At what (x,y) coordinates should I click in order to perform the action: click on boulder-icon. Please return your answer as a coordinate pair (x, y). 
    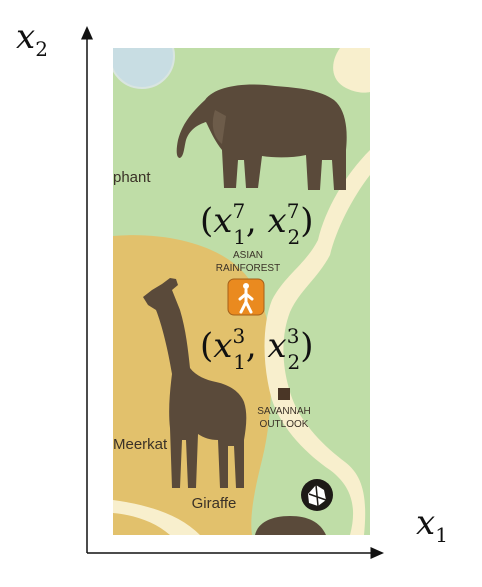
    Looking at the image, I should click on (317, 495).